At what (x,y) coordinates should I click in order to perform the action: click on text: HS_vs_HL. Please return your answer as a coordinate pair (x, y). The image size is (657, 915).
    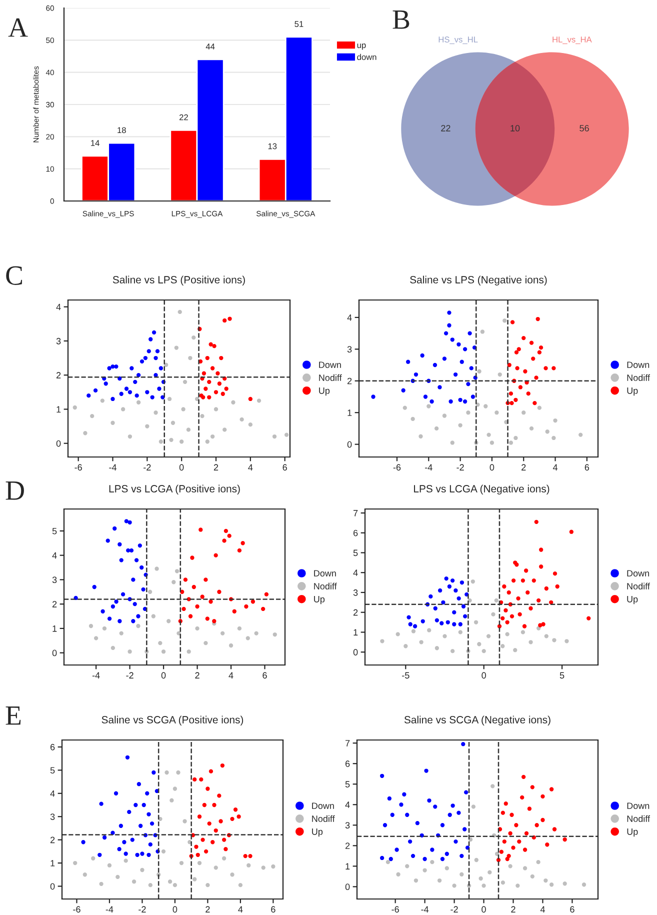
    Looking at the image, I should click on (458, 40).